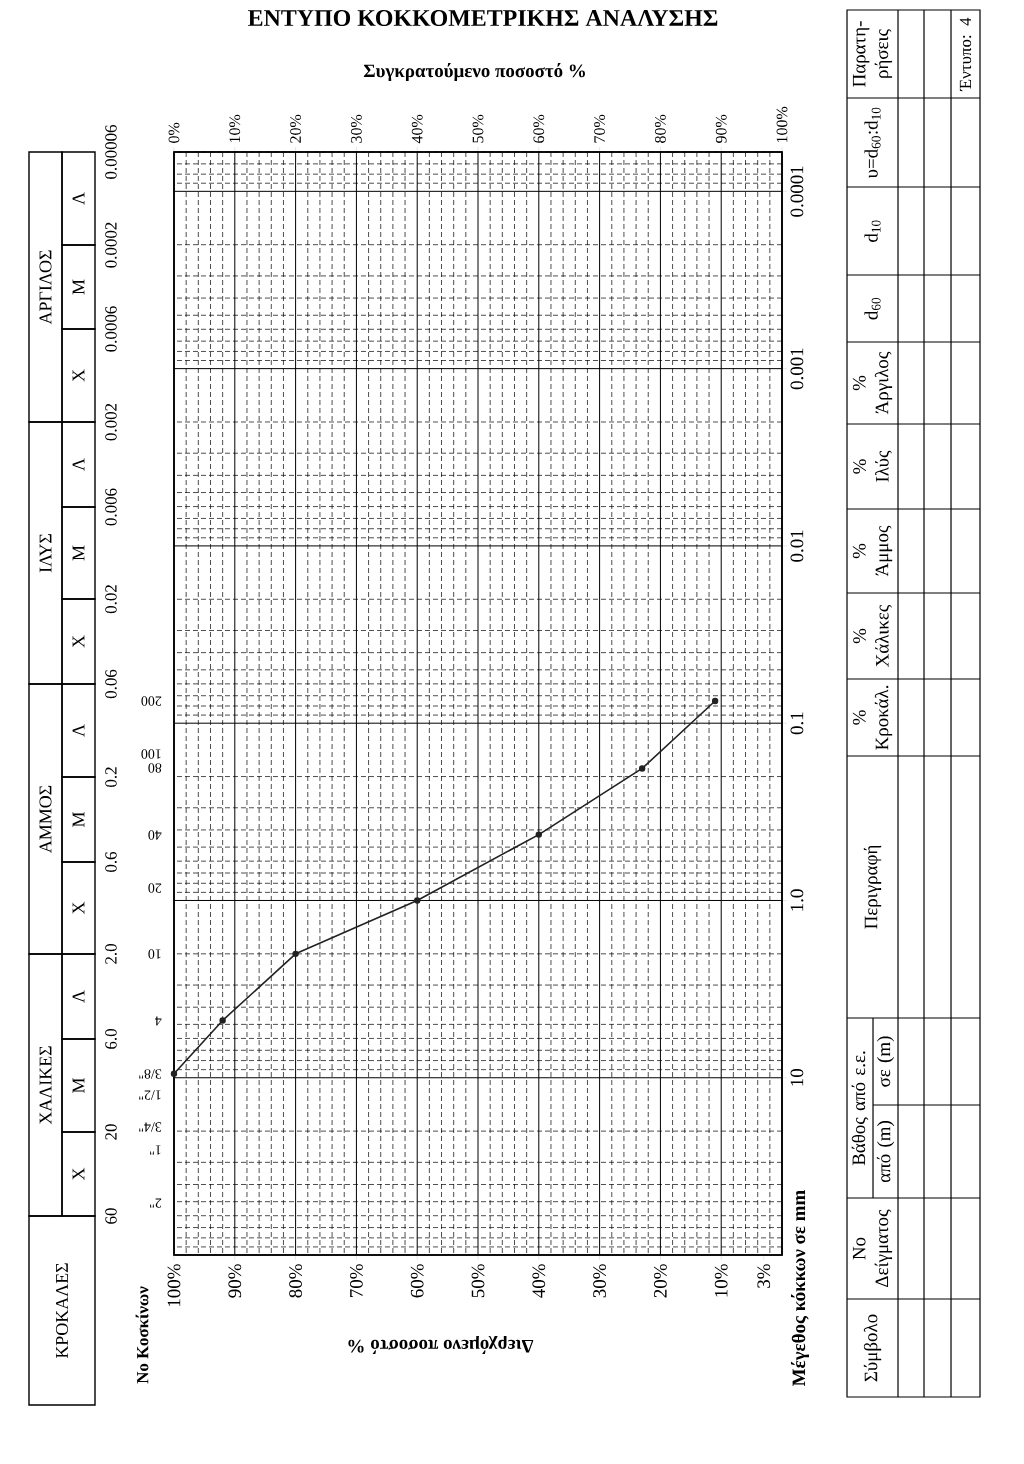  Describe the element at coordinates (111, 954) in the screenshot. I see `text: 2.0` at that location.